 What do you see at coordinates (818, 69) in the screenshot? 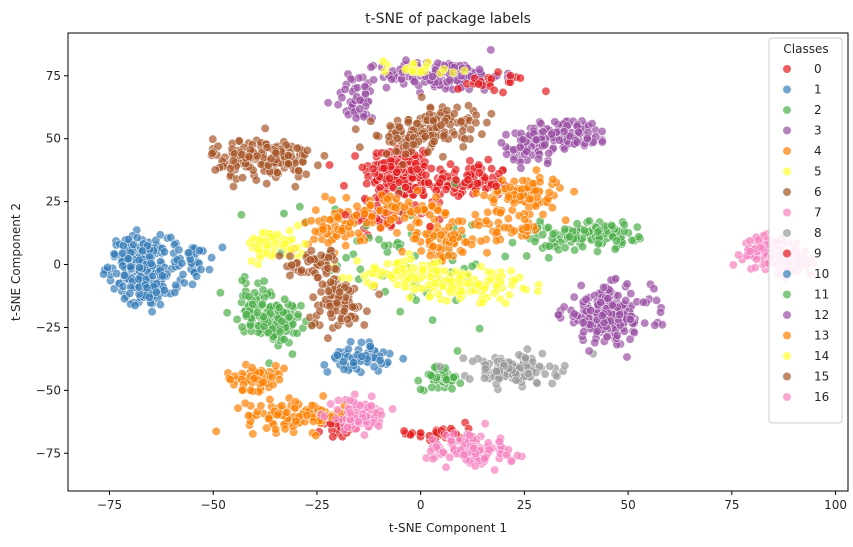
I see `legend-label: 0` at bounding box center [818, 69].